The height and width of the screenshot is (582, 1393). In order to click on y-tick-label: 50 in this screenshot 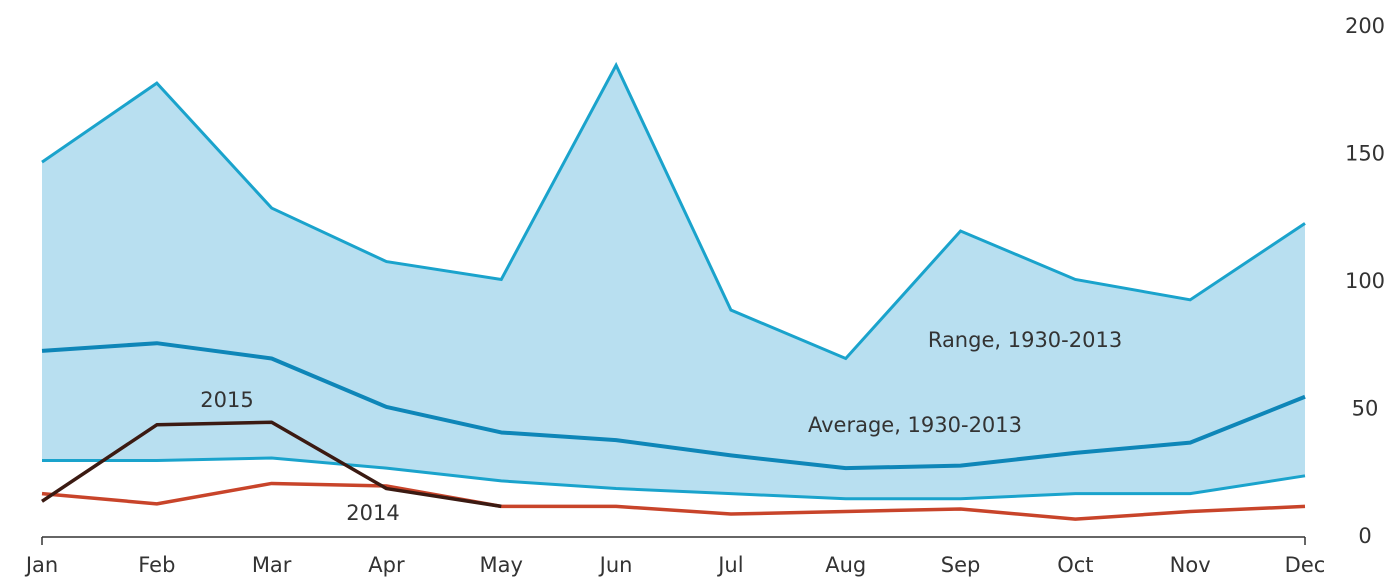, I will do `click(1365, 409)`.